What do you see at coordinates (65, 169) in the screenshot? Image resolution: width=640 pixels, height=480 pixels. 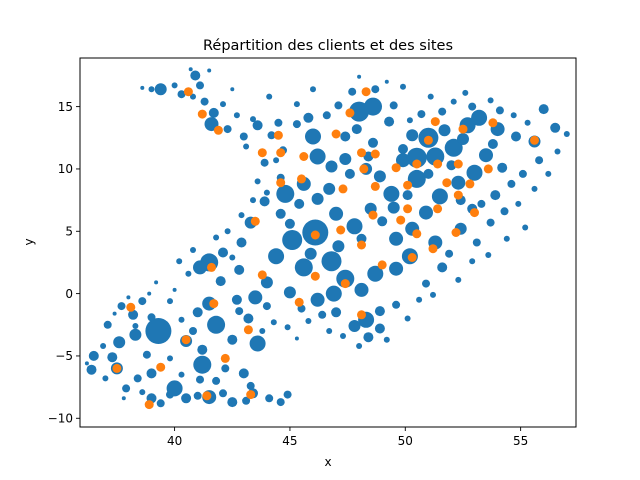 I see `y-tick-label: 10` at bounding box center [65, 169].